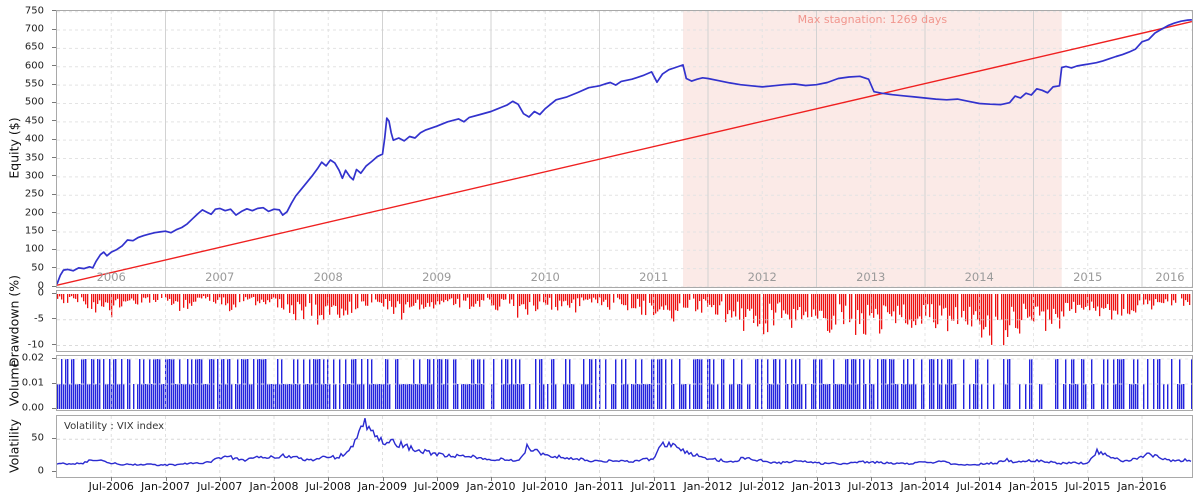  What do you see at coordinates (165, 486) in the screenshot?
I see `x-axis-label: Jan-2007` at bounding box center [165, 486].